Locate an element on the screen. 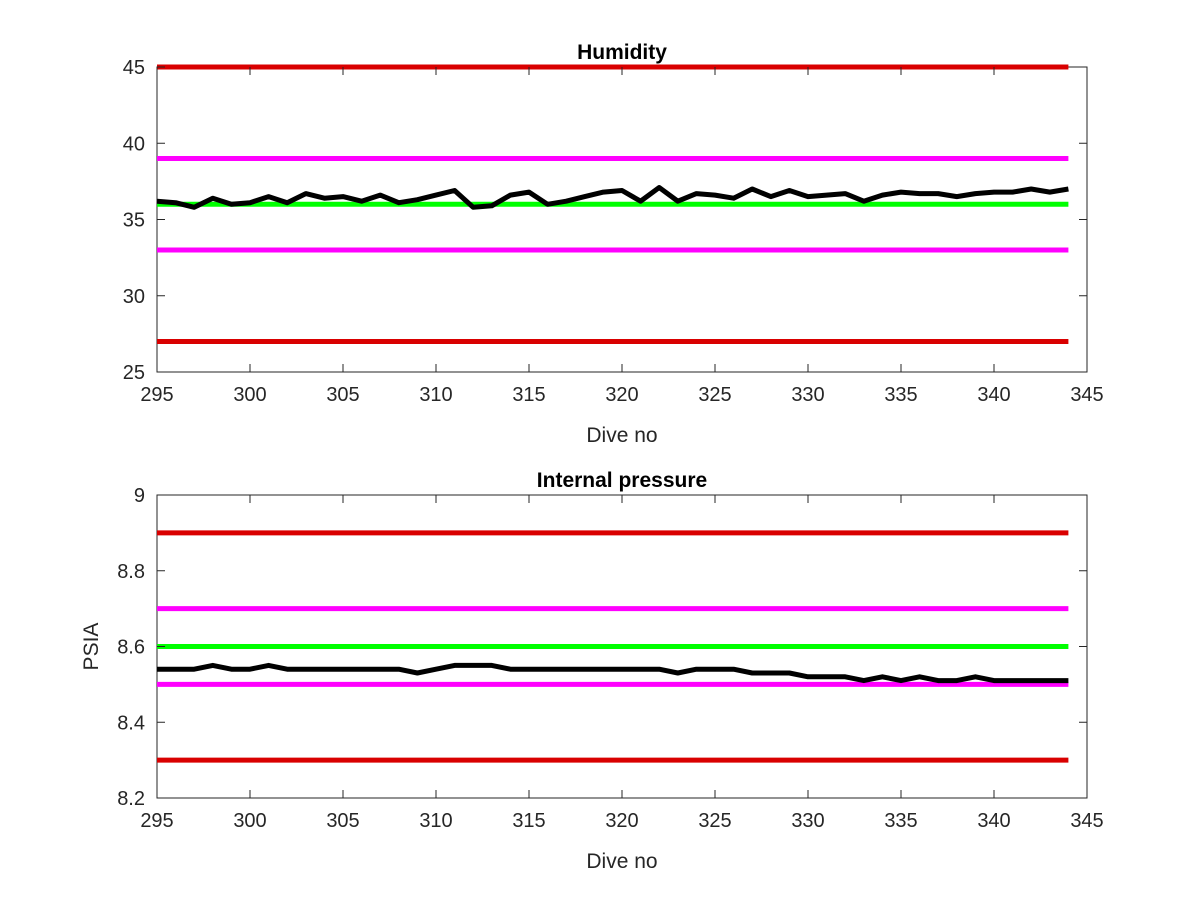 This screenshot has height=900, width=1200. internal-pressure-x-tick-label-330: 330 is located at coordinates (807, 821).